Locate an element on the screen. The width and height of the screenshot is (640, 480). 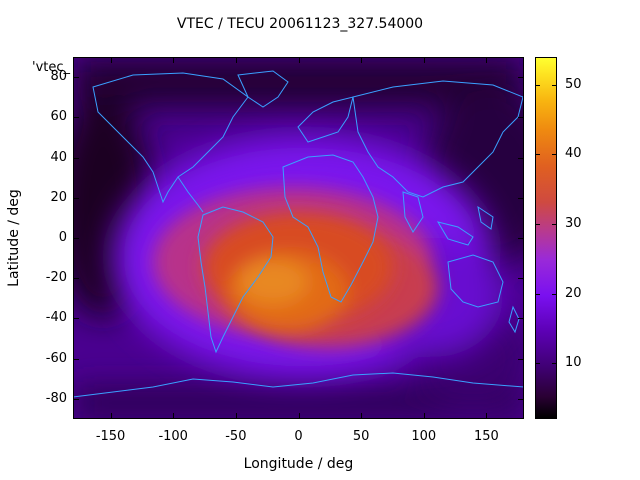
colorbar is located at coordinates (546, 238).